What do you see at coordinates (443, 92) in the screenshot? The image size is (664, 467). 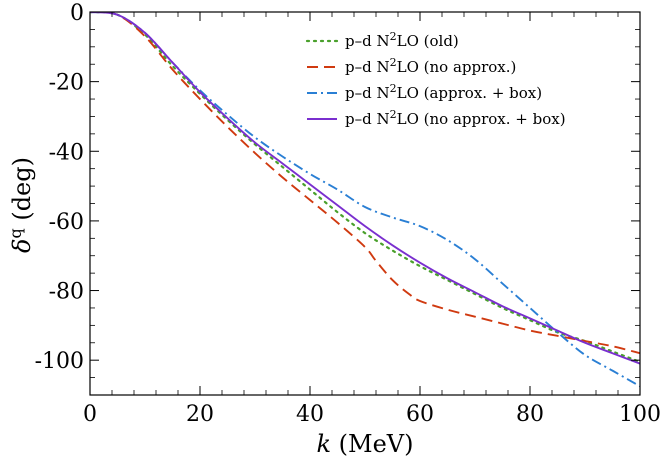 I see `legend-label-series-approx-box: p–d N2LO (approx. + box)` at bounding box center [443, 92].